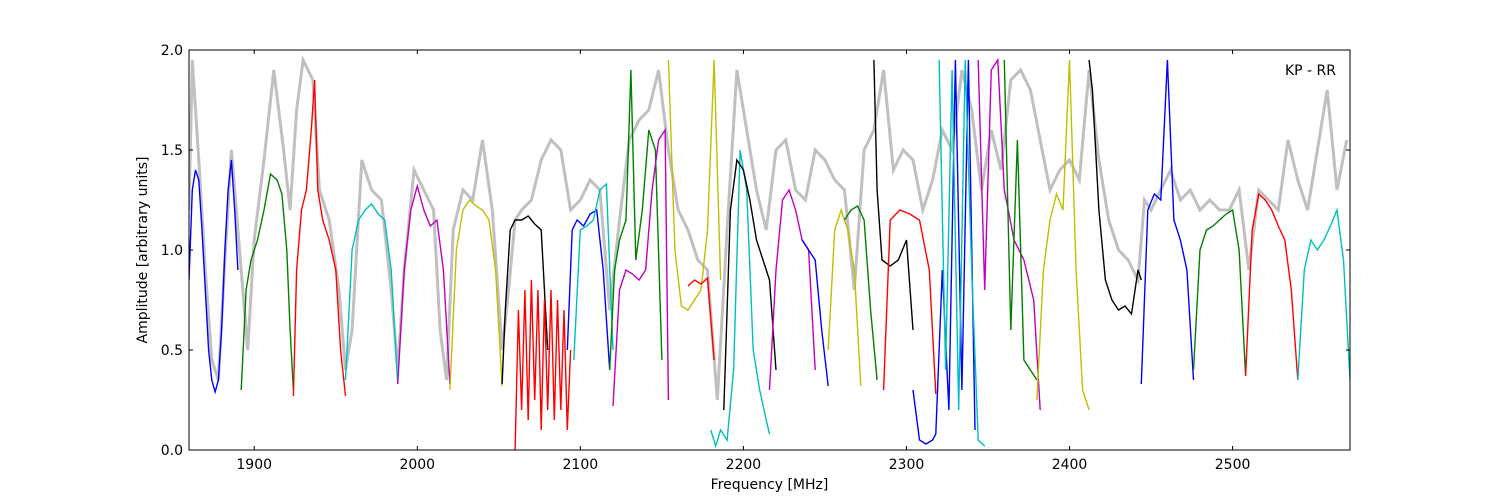 The height and width of the screenshot is (500, 1500). I want to click on y-tick-label: 1.5, so click(172, 151).